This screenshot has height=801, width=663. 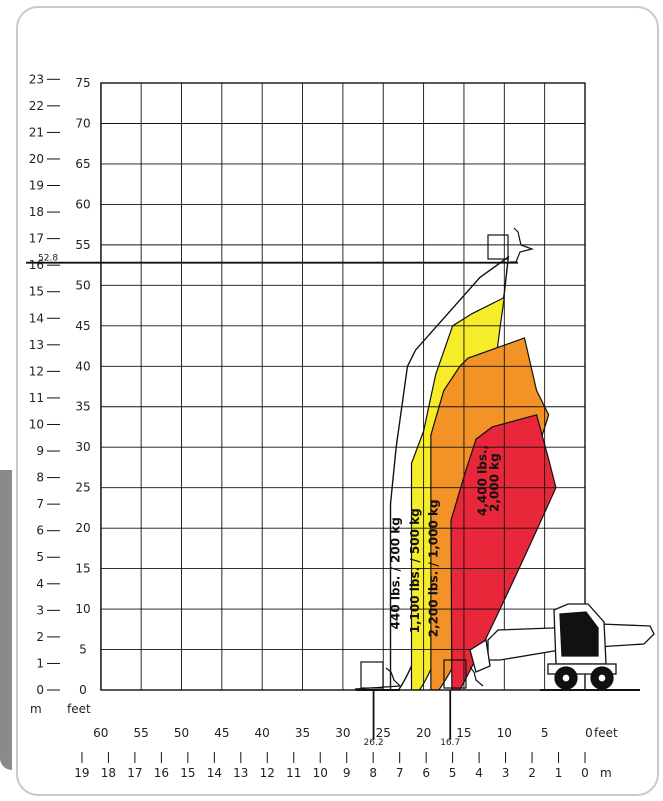 What do you see at coordinates (83, 650) in the screenshot?
I see `y-feet-tick-label: 5` at bounding box center [83, 650].